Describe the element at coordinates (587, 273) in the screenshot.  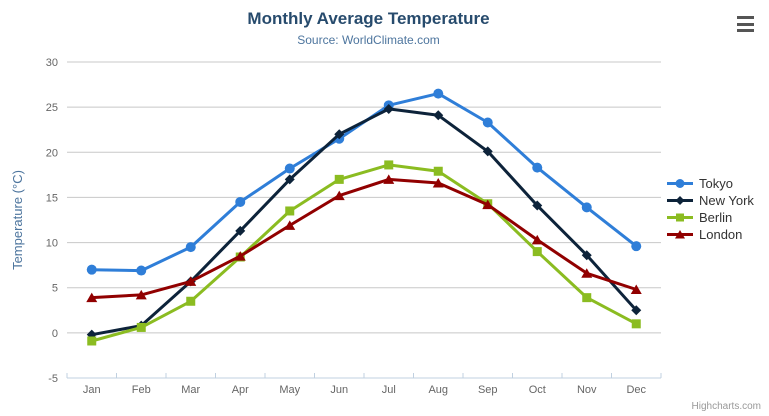
I see `data-point-london-nov` at that location.